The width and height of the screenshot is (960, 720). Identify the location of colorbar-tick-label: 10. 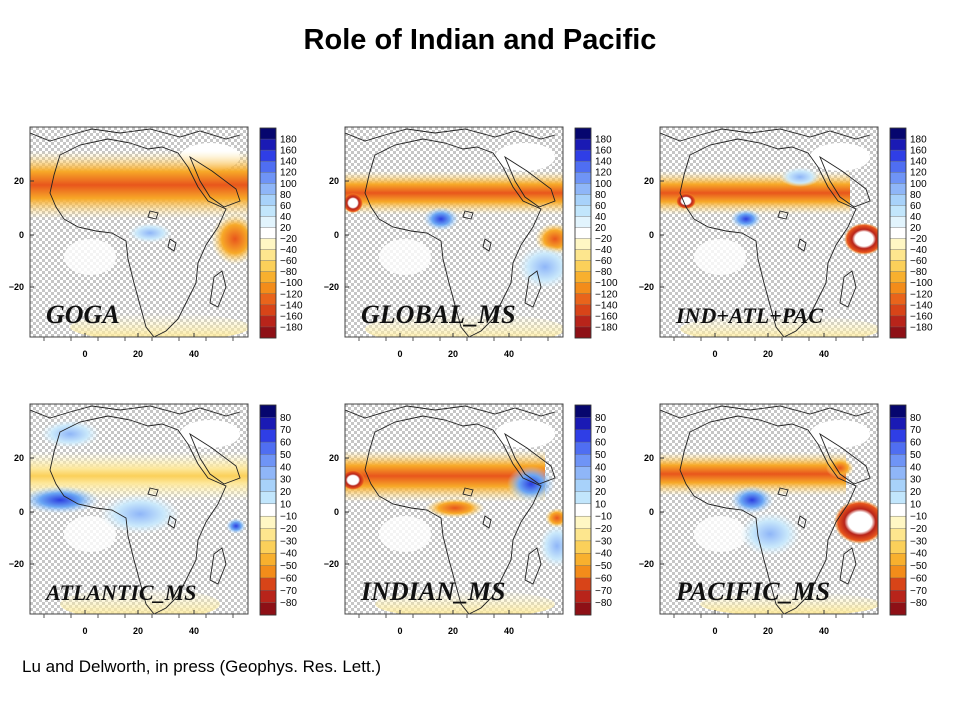
(916, 504).